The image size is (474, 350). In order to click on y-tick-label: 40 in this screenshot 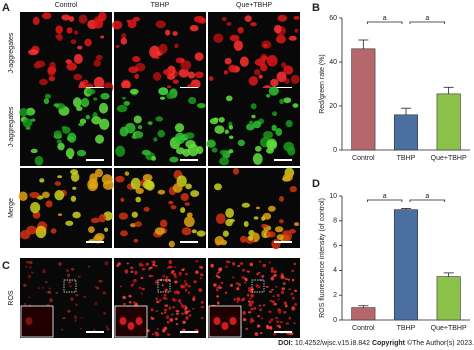, I will do `click(333, 62)`.